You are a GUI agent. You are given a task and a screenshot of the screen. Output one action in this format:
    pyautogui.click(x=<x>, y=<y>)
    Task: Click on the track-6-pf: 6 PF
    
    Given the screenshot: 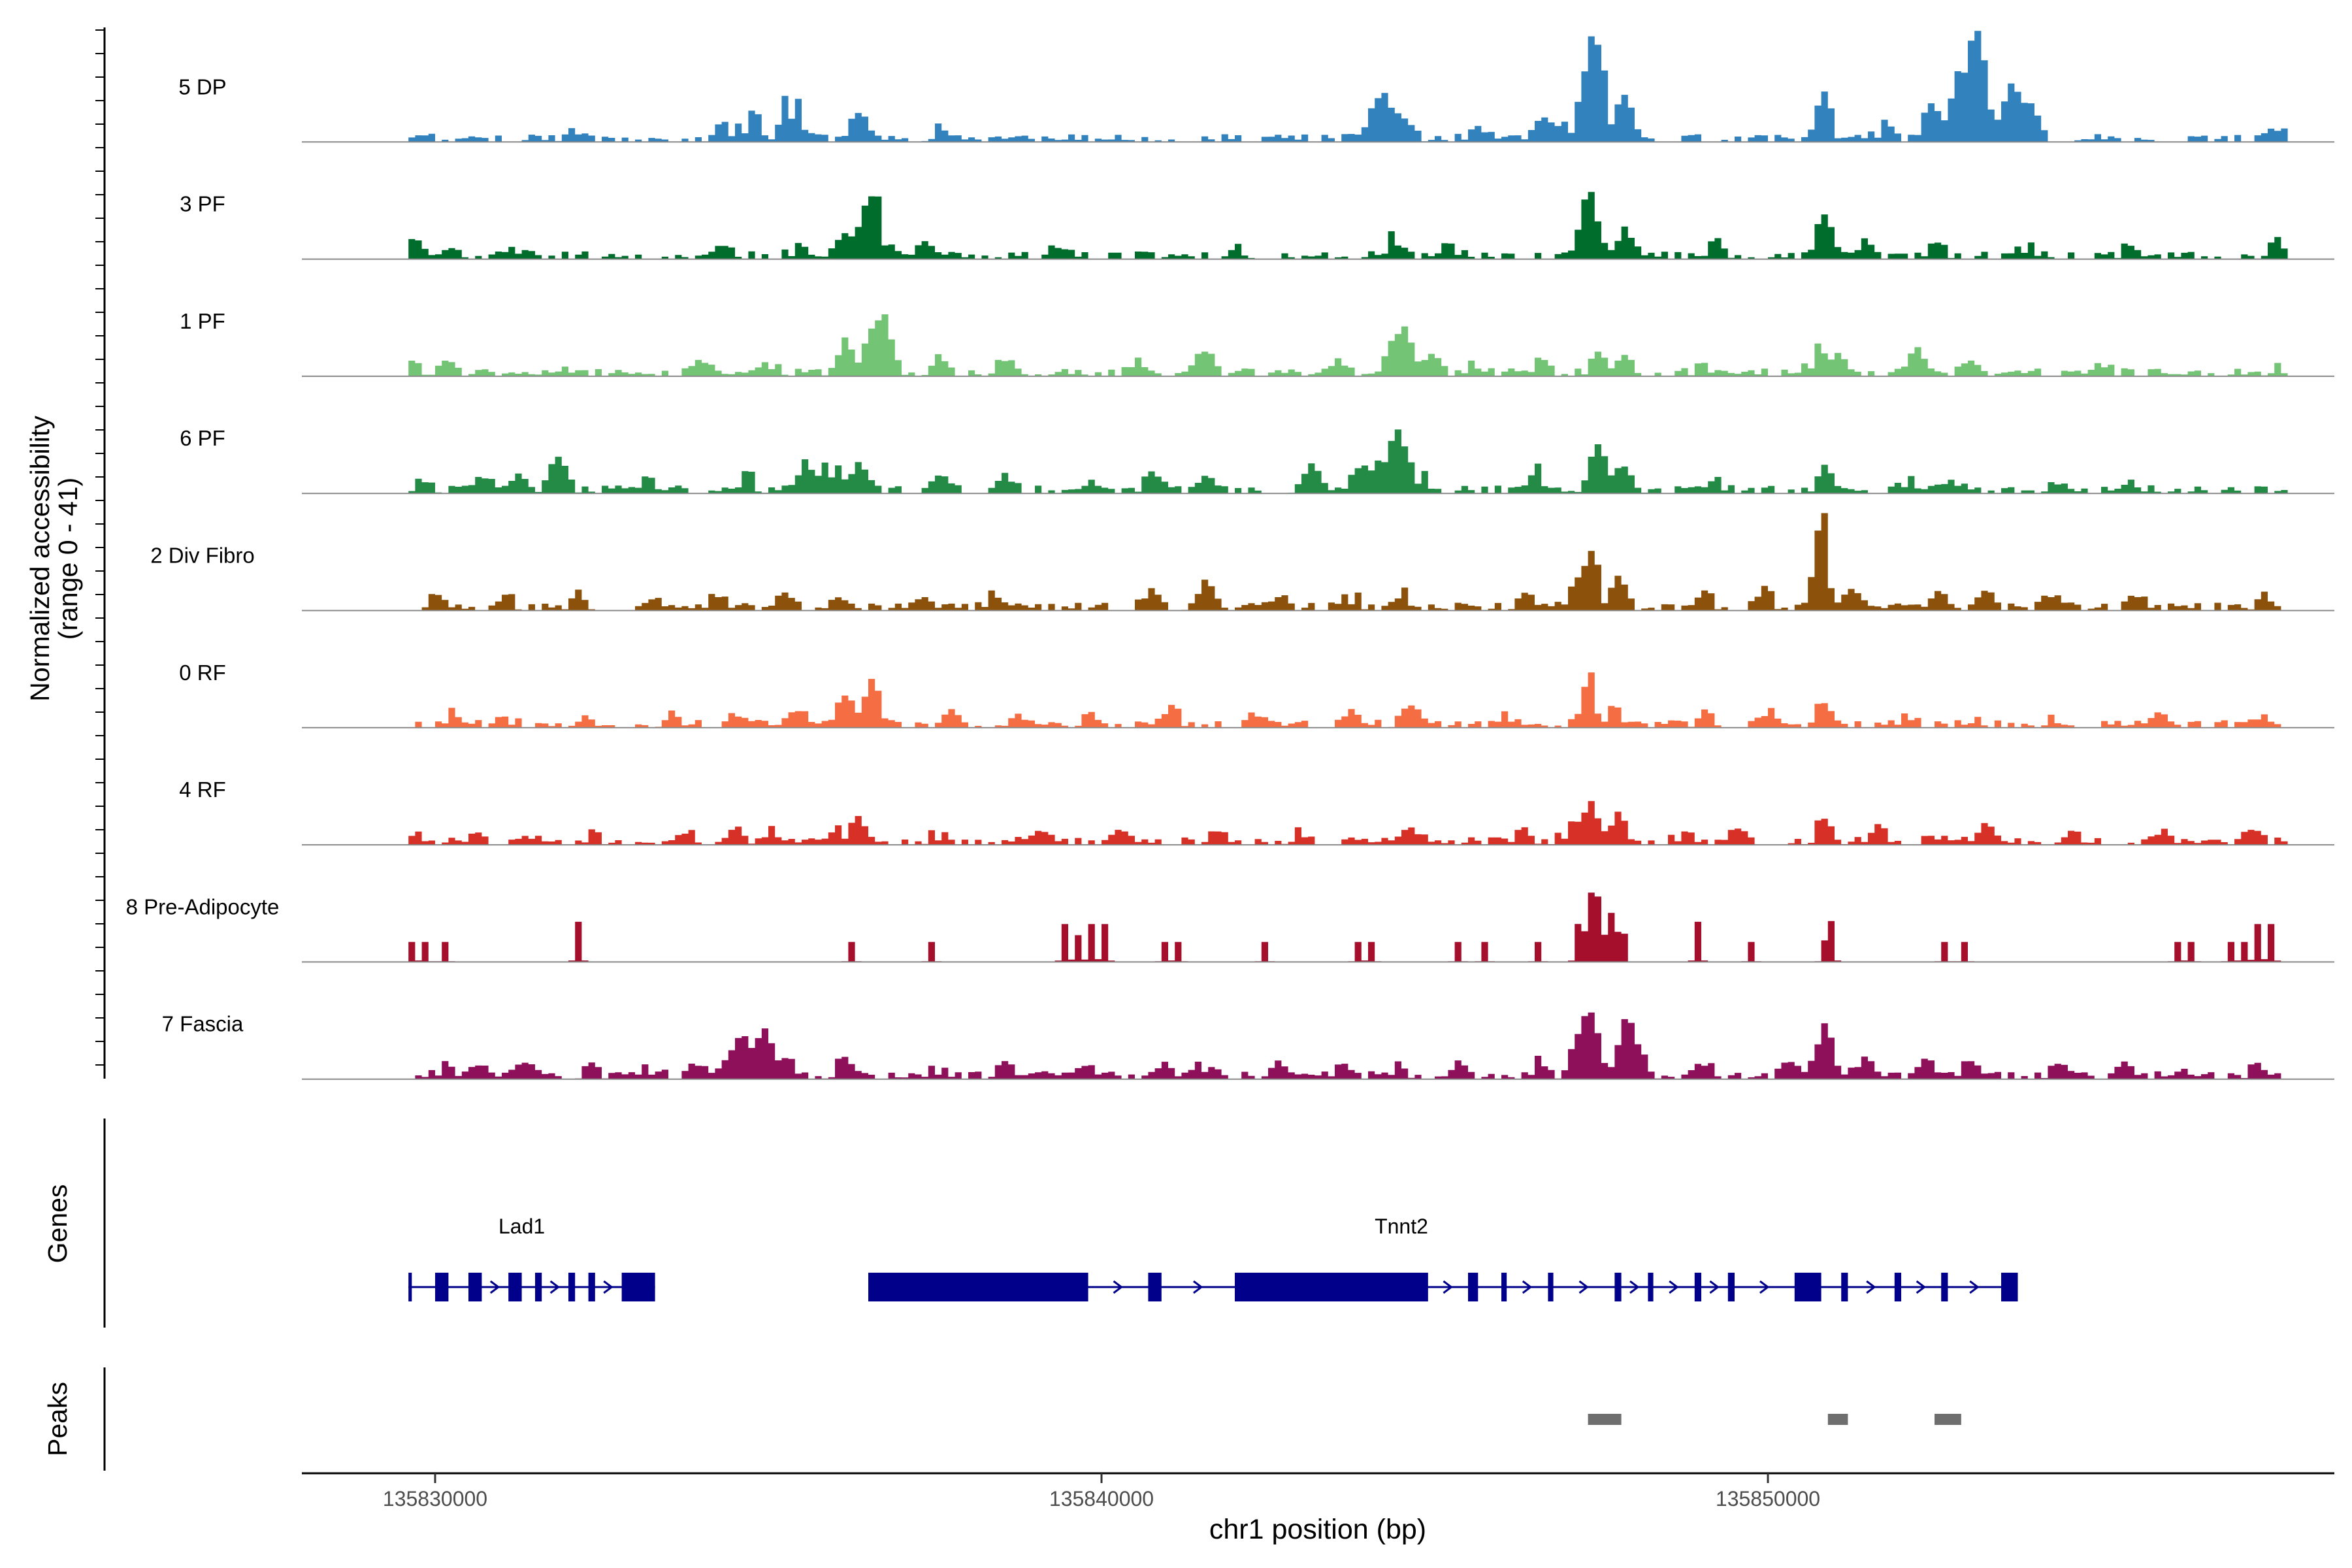 What is the action you would take?
    pyautogui.click(x=1257, y=460)
    